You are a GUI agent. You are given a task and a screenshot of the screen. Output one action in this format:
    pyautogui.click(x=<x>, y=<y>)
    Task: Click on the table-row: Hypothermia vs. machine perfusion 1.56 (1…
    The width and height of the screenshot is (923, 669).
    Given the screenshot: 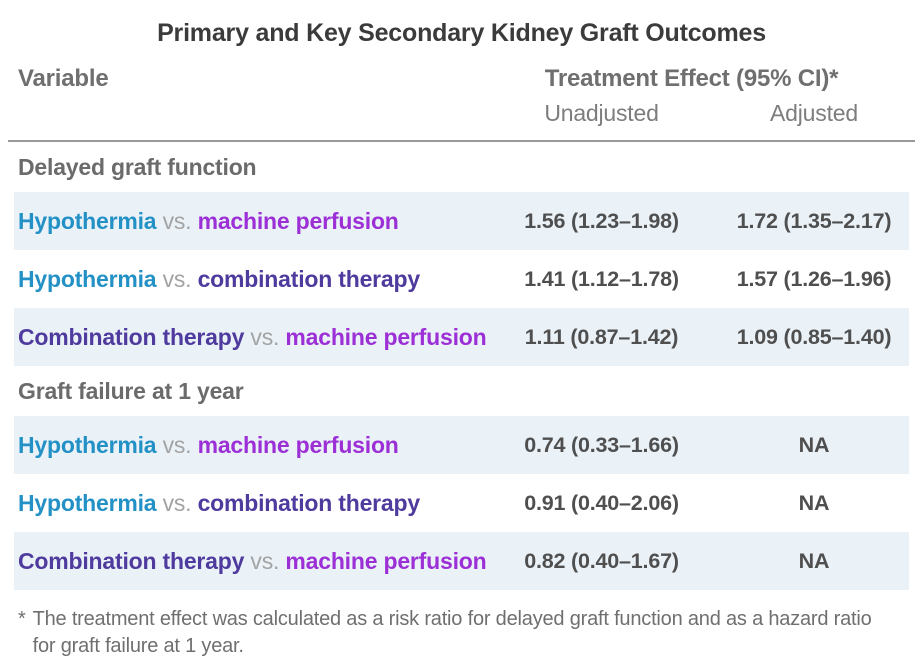 What is the action you would take?
    pyautogui.click(x=461, y=221)
    